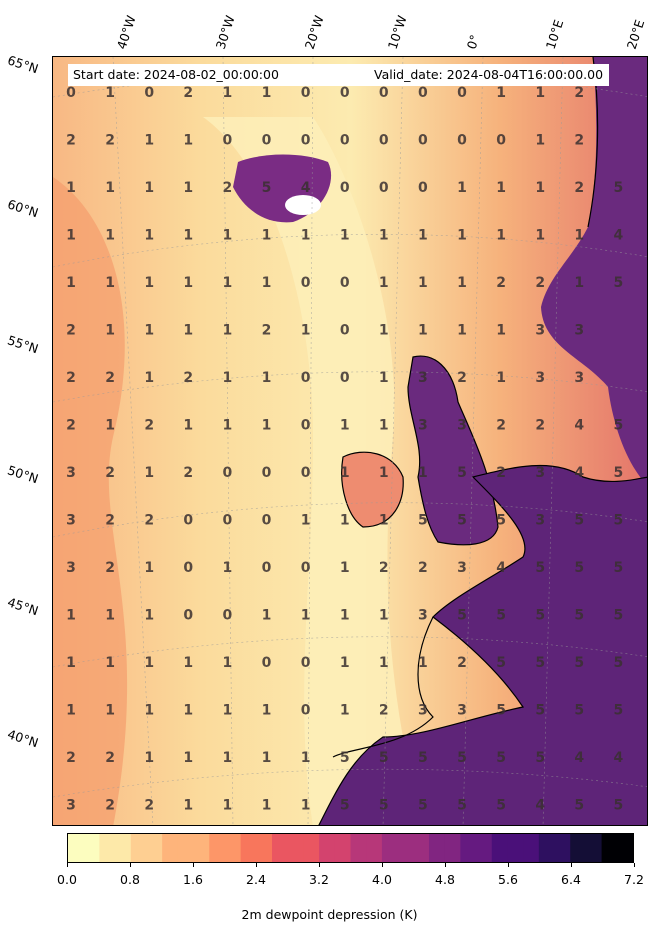  I want to click on lat-label-50: 50°N, so click(23, 474).